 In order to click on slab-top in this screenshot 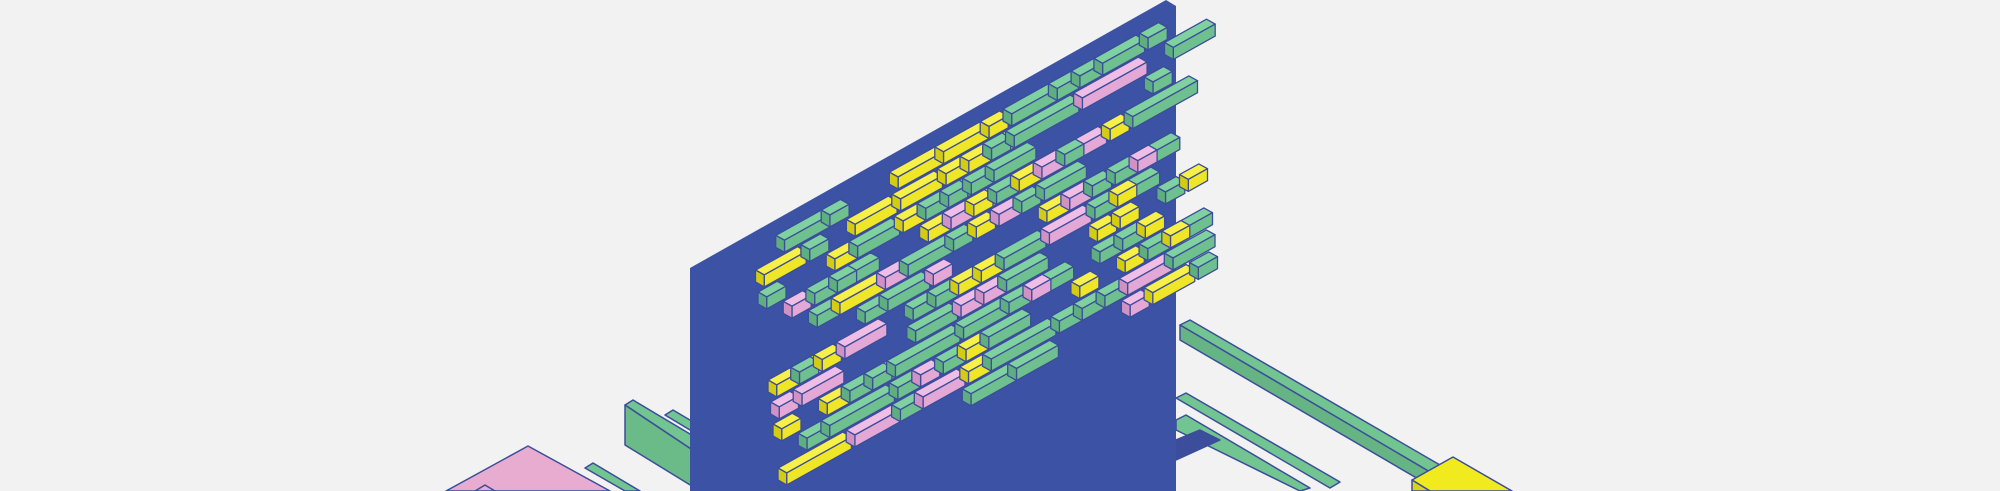, I will do `click(528, 468)`.